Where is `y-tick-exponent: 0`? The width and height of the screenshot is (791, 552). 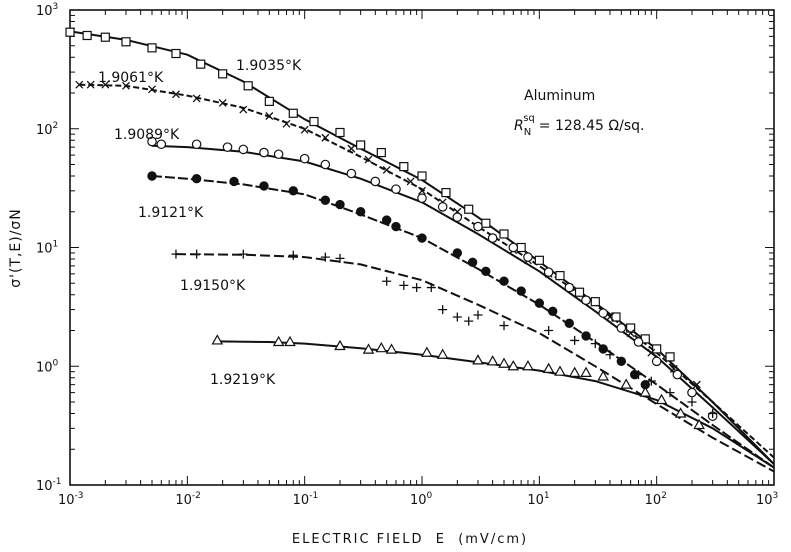
y-tick-exponent: 0 is located at coordinates (56, 363).